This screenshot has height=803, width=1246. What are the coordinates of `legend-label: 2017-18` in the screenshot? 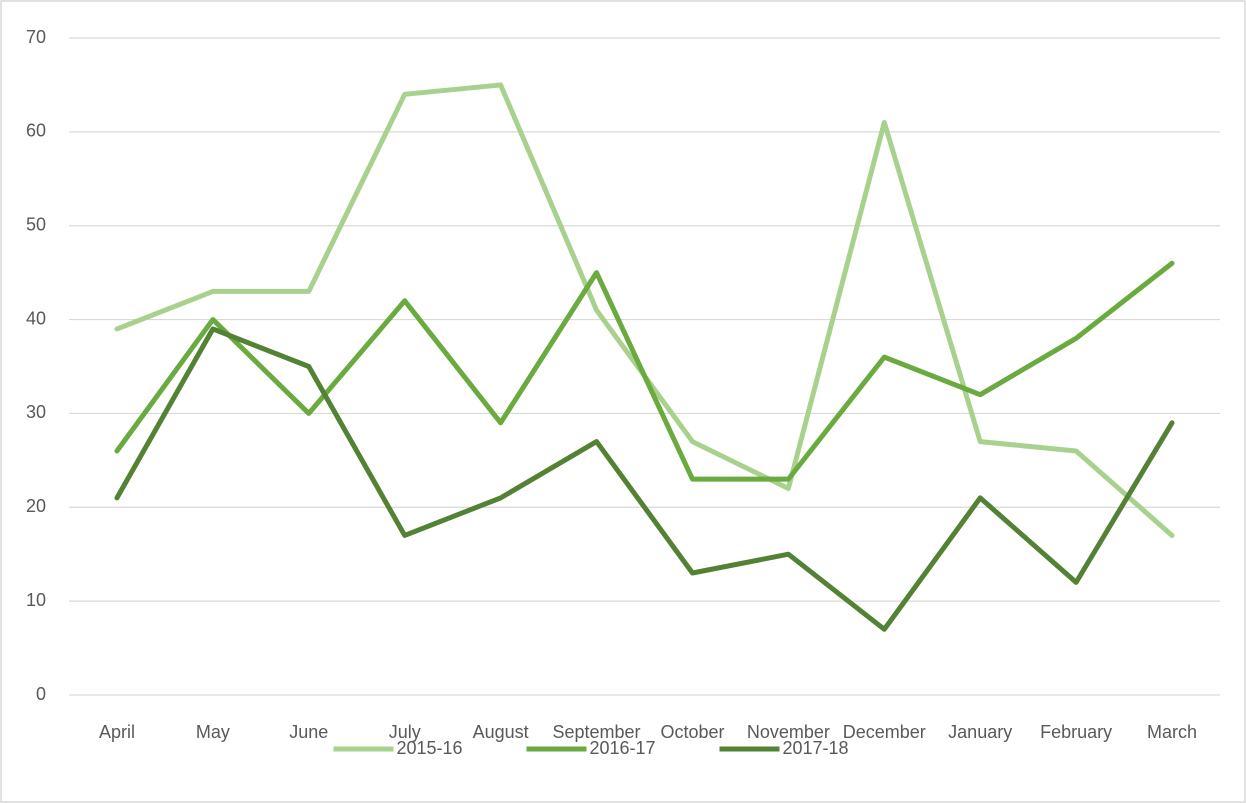 It's located at (816, 748).